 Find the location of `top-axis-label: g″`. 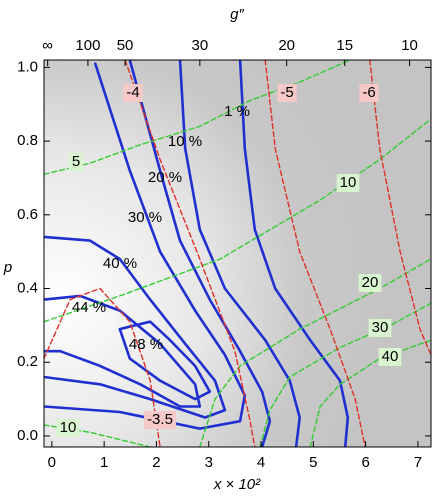

top-axis-label: g″ is located at coordinates (237, 14).